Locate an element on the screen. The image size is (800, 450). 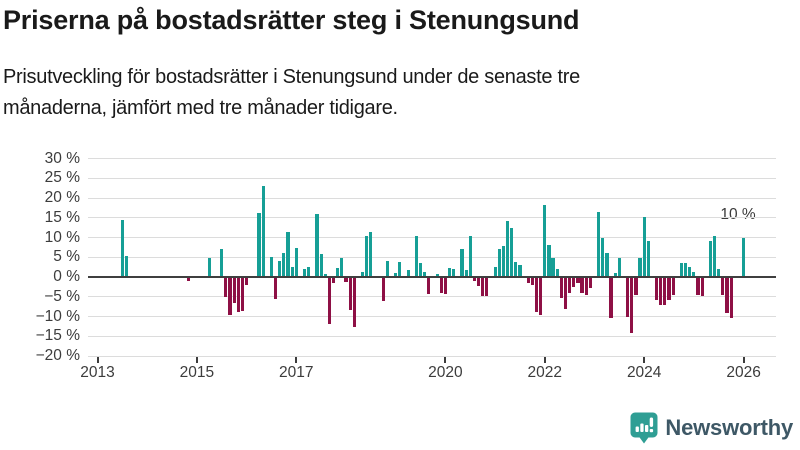
x-axis-label: 2024 is located at coordinates (644, 372).